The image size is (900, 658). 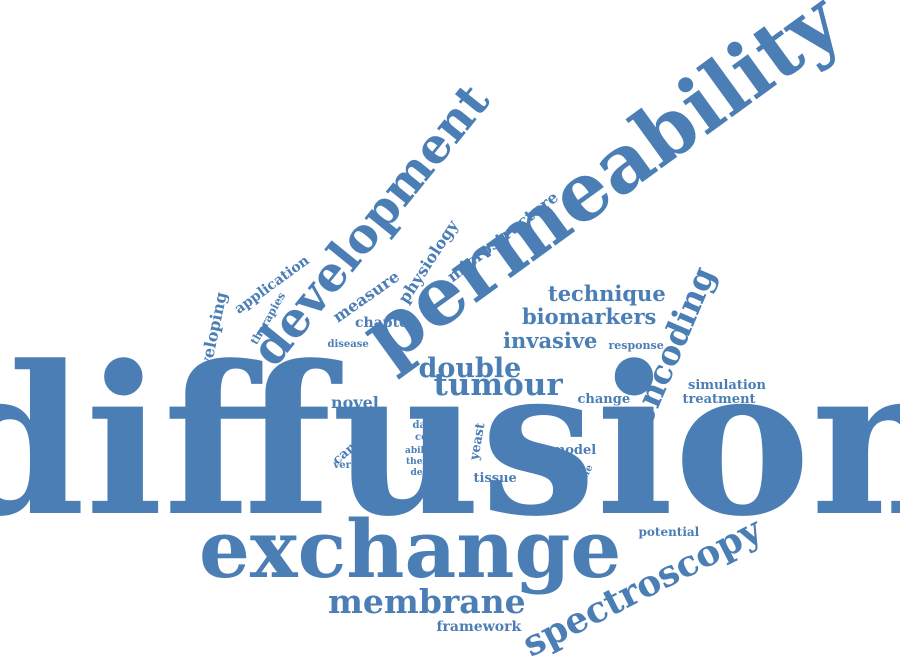 I want to click on word-model: model, so click(x=574, y=450).